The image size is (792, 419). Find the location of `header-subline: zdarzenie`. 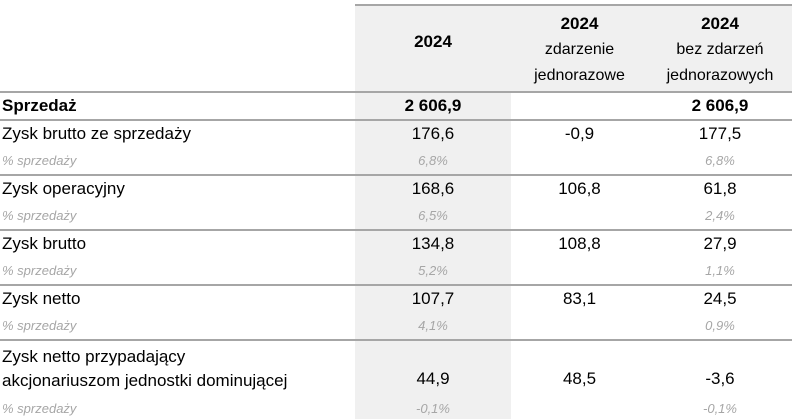

header-subline: zdarzenie is located at coordinates (579, 49).